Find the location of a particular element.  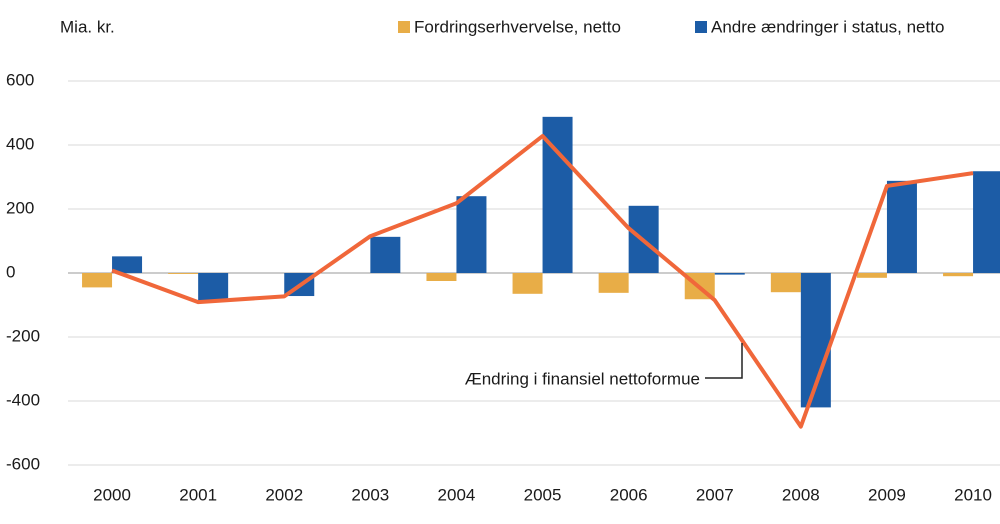

y-tick-label: -600 is located at coordinates (23, 463).